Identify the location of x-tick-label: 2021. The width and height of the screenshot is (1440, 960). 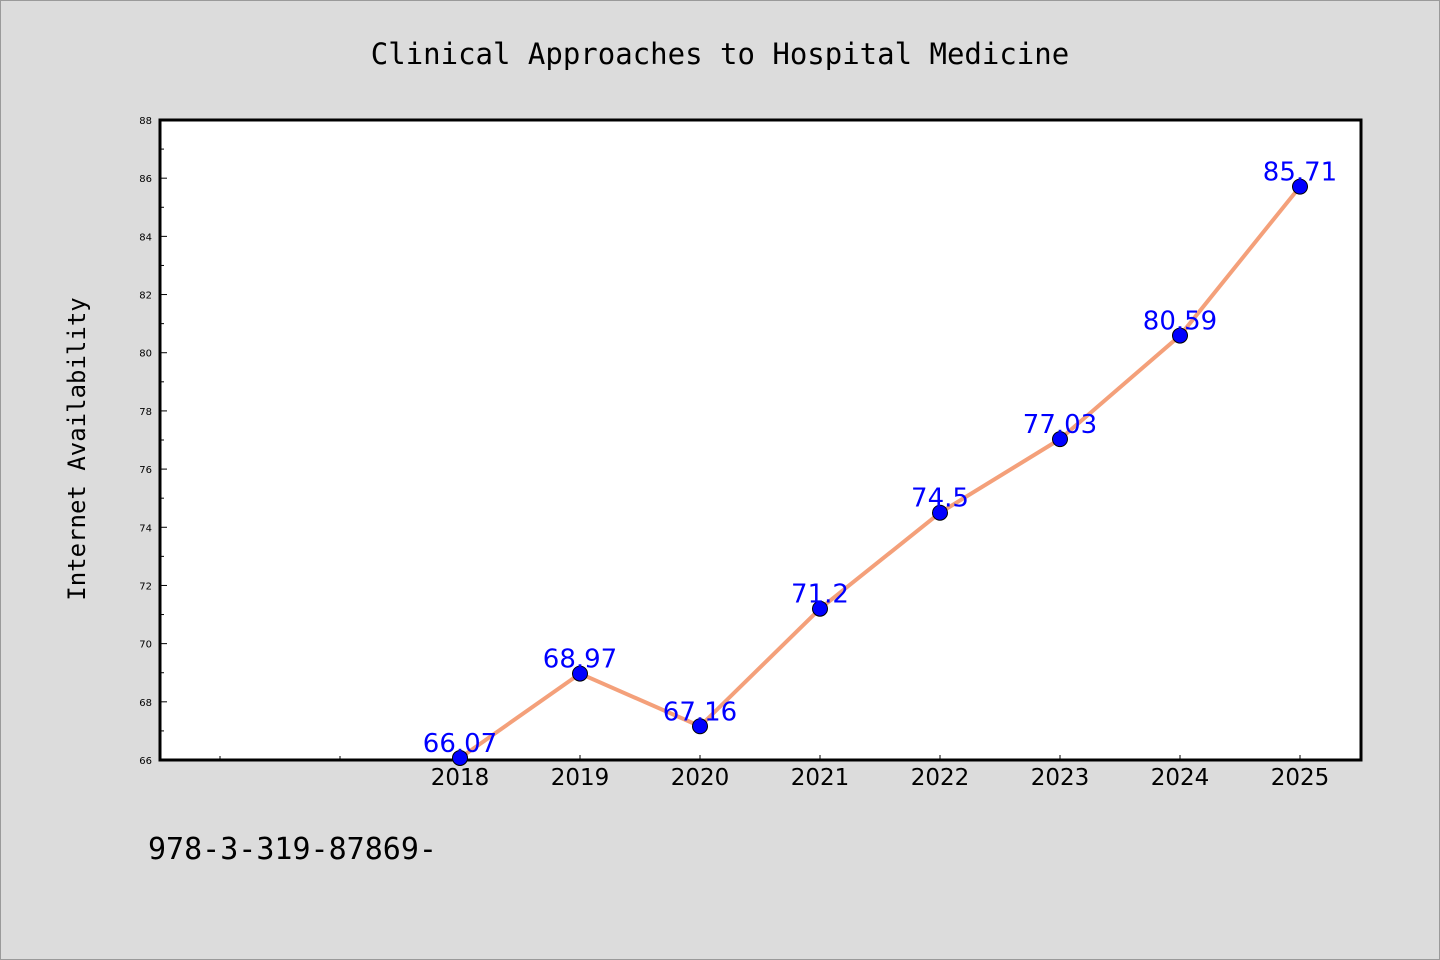
(820, 778).